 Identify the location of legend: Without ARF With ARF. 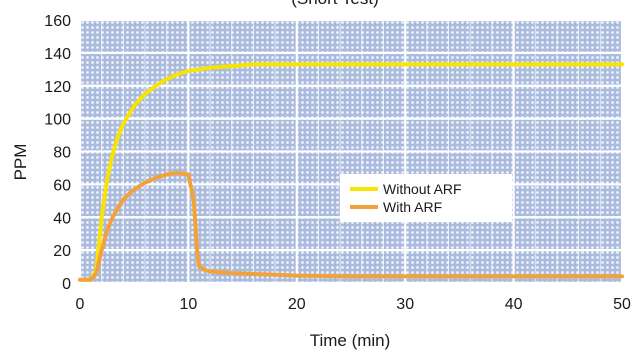
(426, 198).